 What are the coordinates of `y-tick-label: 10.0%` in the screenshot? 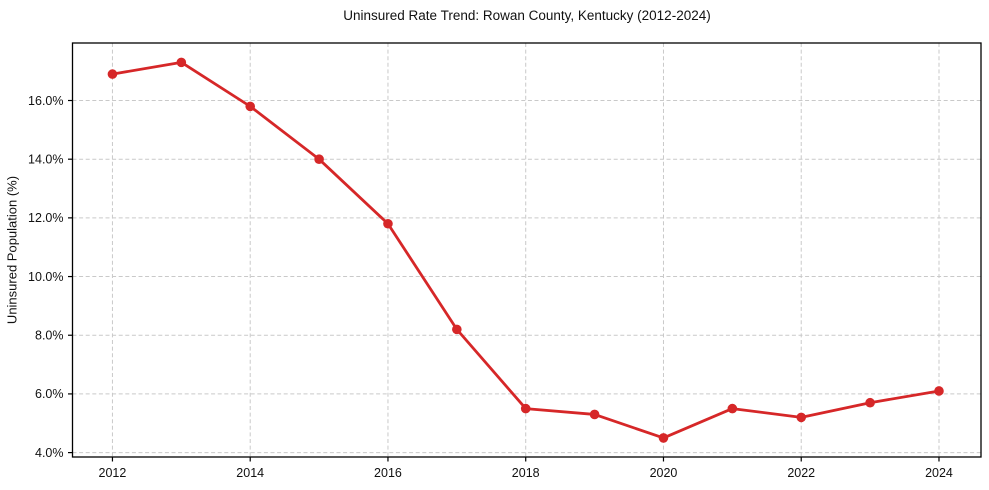 It's located at (45, 277).